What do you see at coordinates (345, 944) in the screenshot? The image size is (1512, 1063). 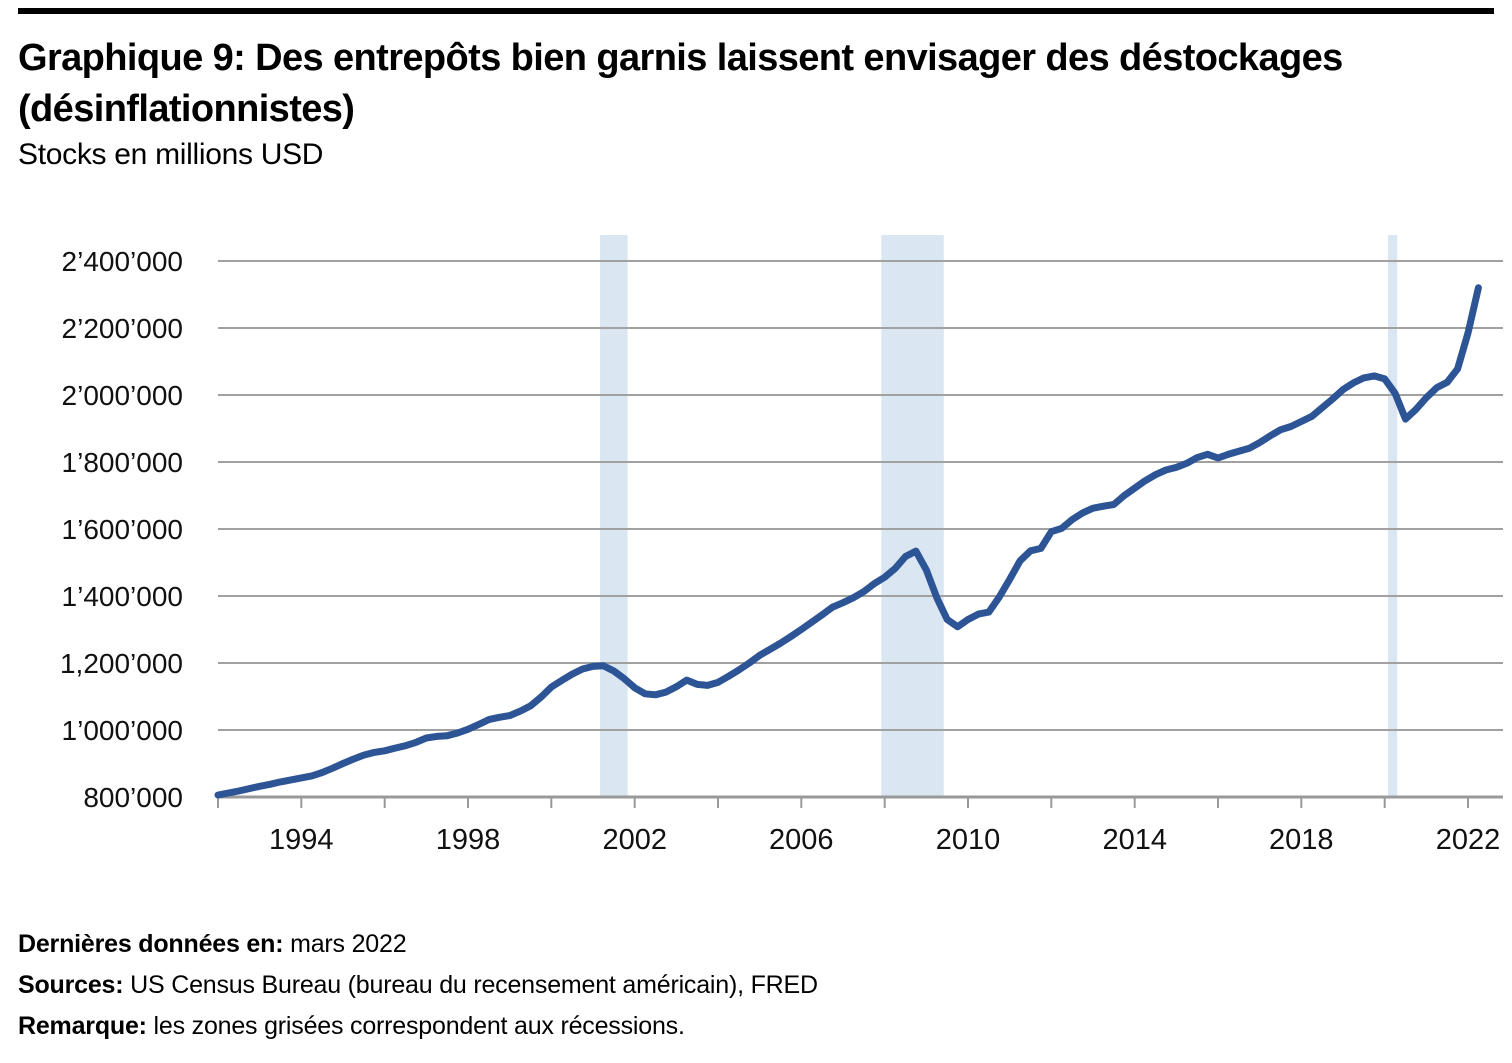 I see `footer-last-data-value: mars 2022` at bounding box center [345, 944].